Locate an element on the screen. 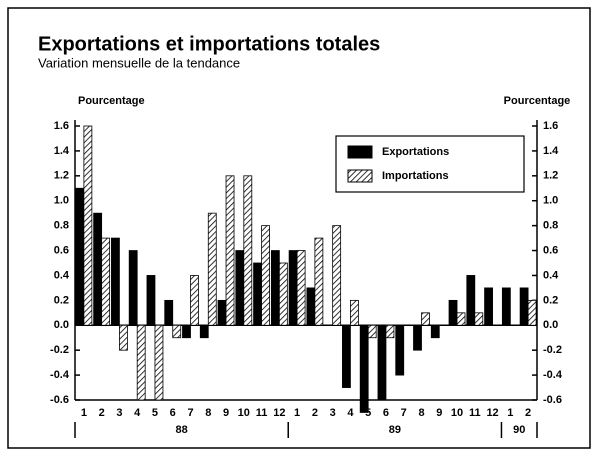 Image resolution: width=599 pixels, height=450 pixels. y-axis-label: Pourcentage is located at coordinates (111, 101).